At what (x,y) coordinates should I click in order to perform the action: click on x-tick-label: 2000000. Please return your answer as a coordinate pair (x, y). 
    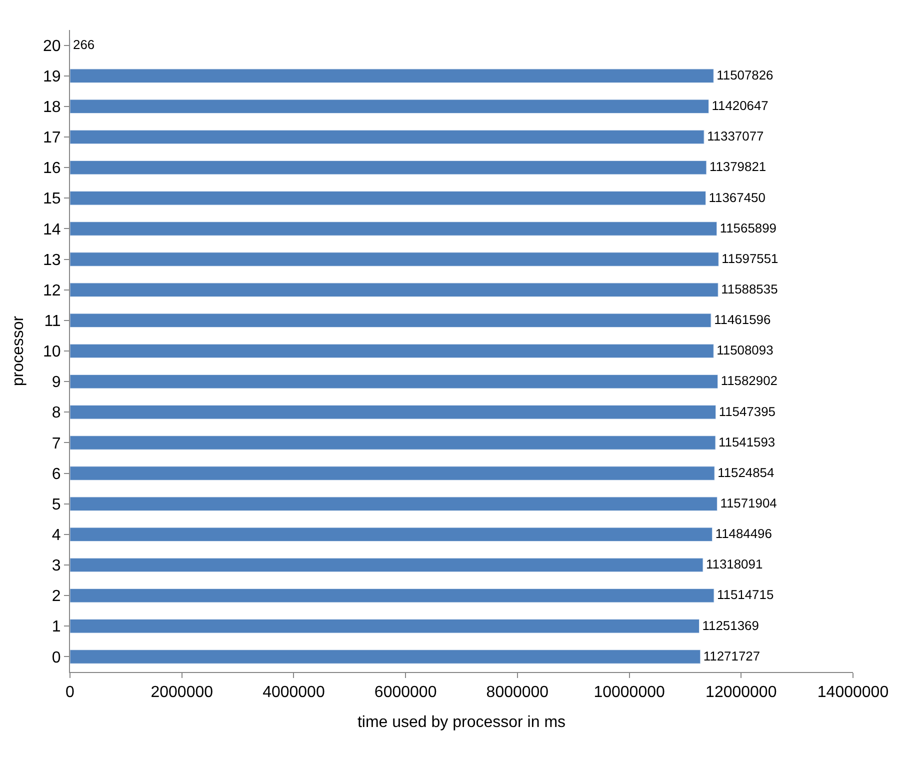
    Looking at the image, I should click on (182, 693).